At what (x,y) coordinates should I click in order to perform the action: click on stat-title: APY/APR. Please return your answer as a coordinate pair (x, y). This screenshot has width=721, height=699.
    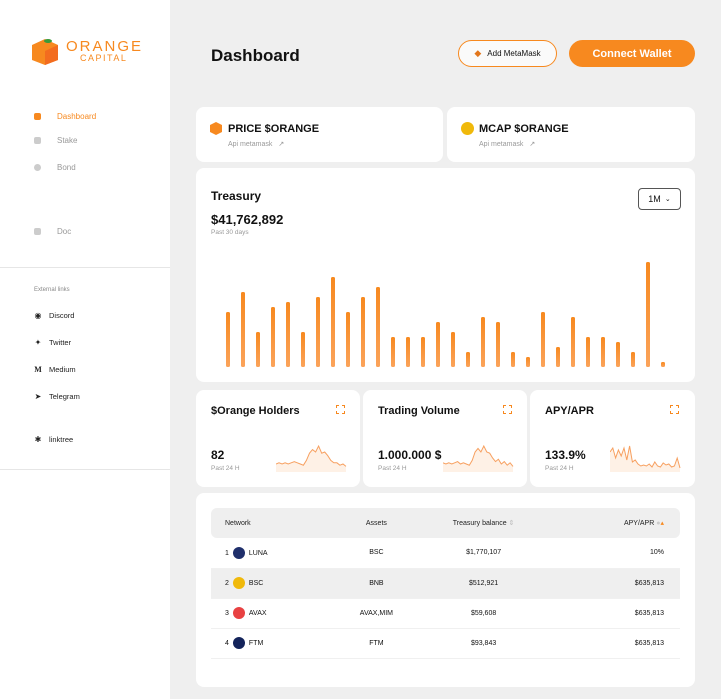
    Looking at the image, I should click on (569, 411).